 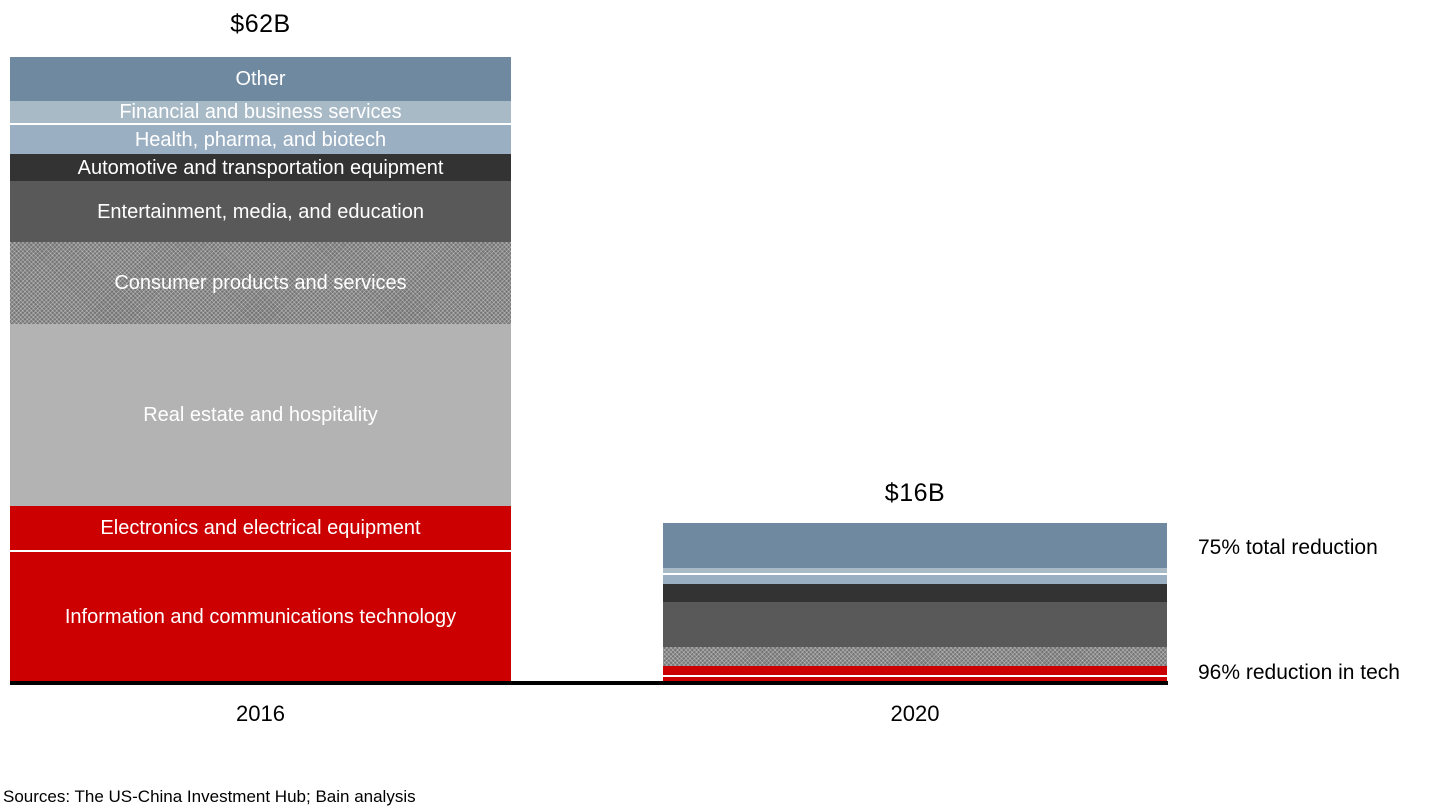 What do you see at coordinates (589, 683) in the screenshot?
I see `x-axis-line` at bounding box center [589, 683].